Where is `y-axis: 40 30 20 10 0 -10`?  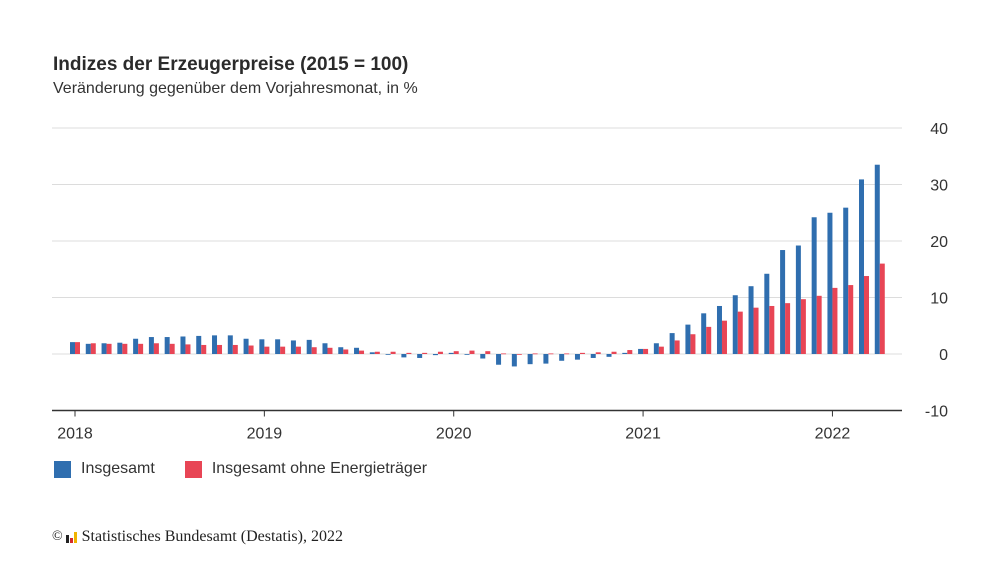
y-axis: 40 30 20 10 0 -10 is located at coordinates (936, 271).